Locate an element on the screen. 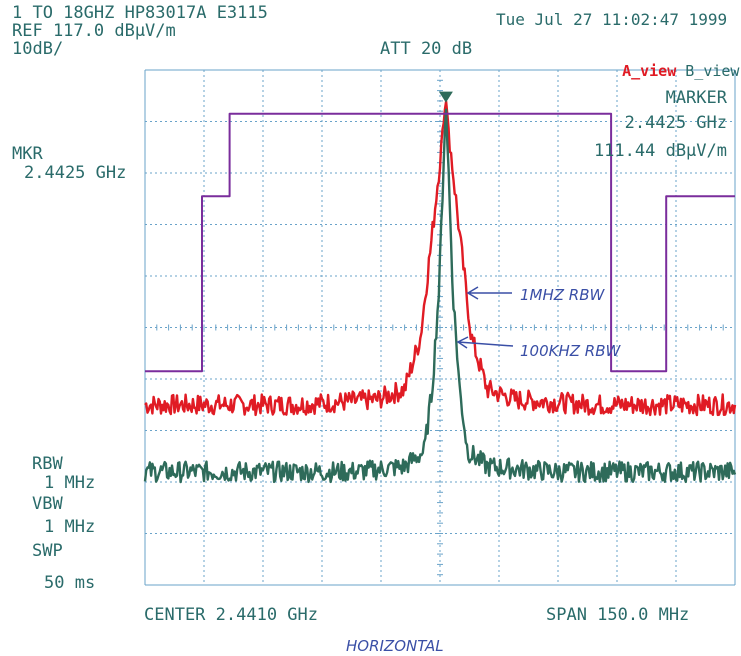 The image size is (741, 656). arrow-1mhz is located at coordinates (489, 293).